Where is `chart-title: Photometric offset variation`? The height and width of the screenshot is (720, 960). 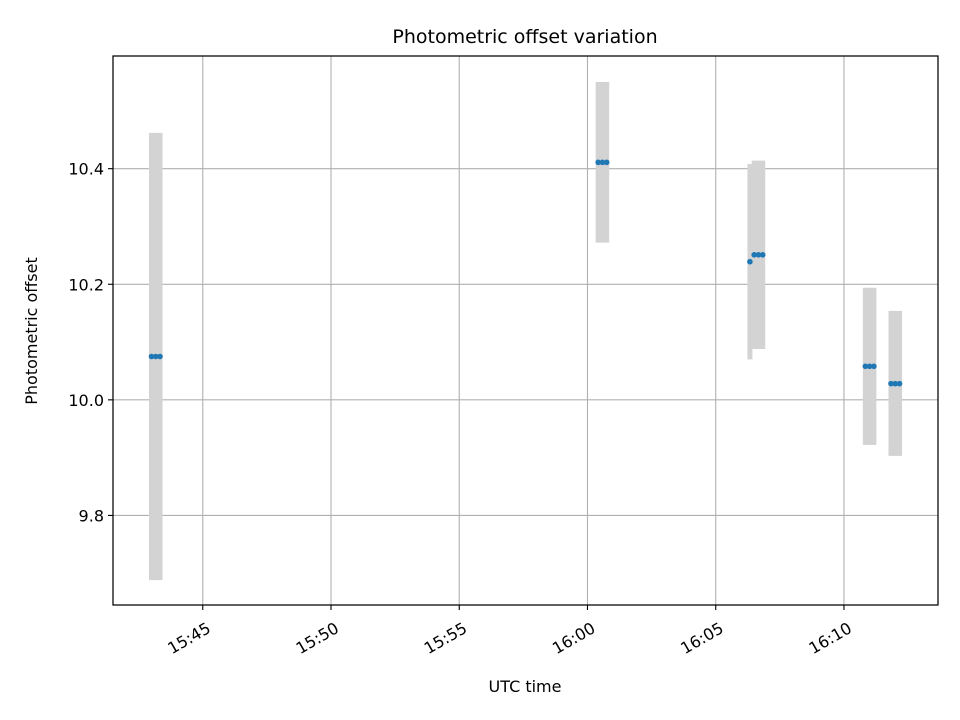
chart-title: Photometric offset variation is located at coordinates (524, 37).